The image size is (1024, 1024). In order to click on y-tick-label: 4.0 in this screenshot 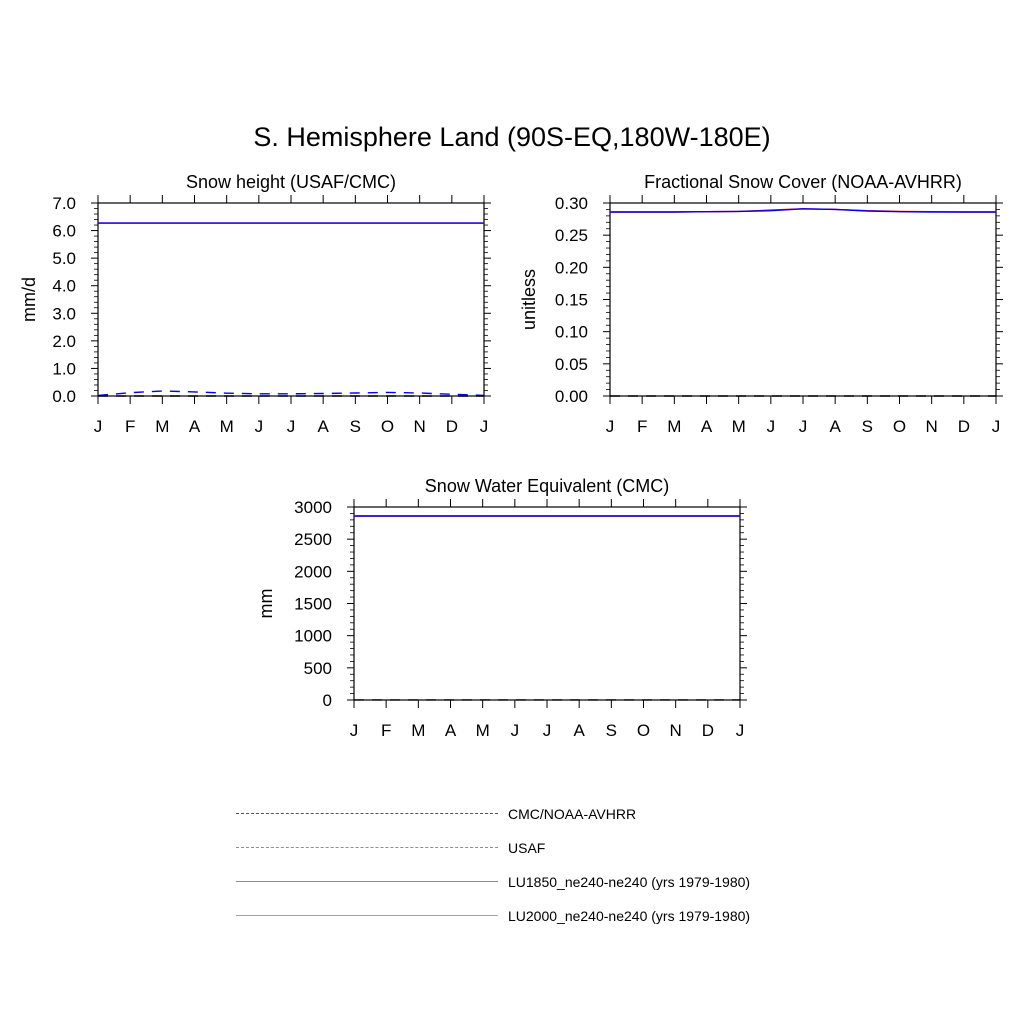, I will do `click(64, 286)`.